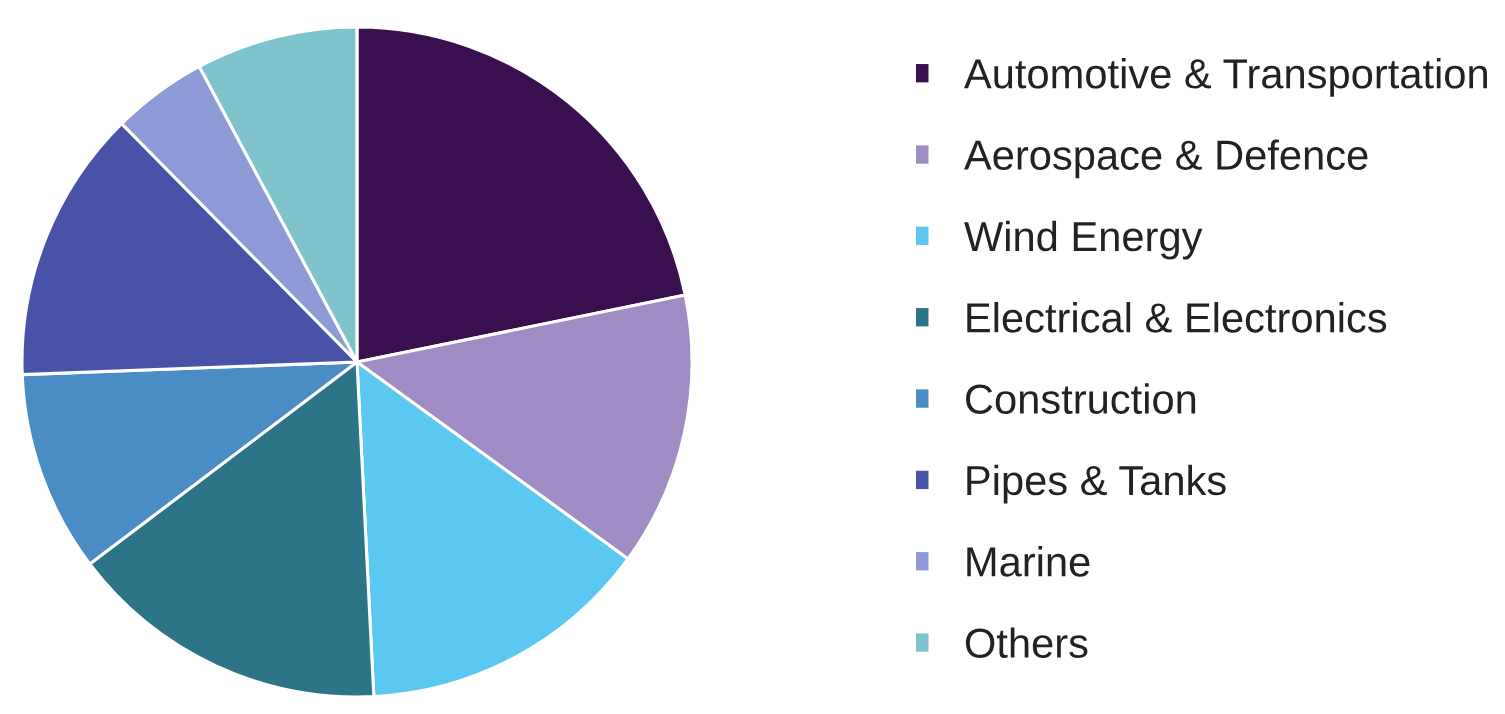 Image resolution: width=1505 pixels, height=714 pixels. I want to click on legend-label: Others, so click(1026, 642).